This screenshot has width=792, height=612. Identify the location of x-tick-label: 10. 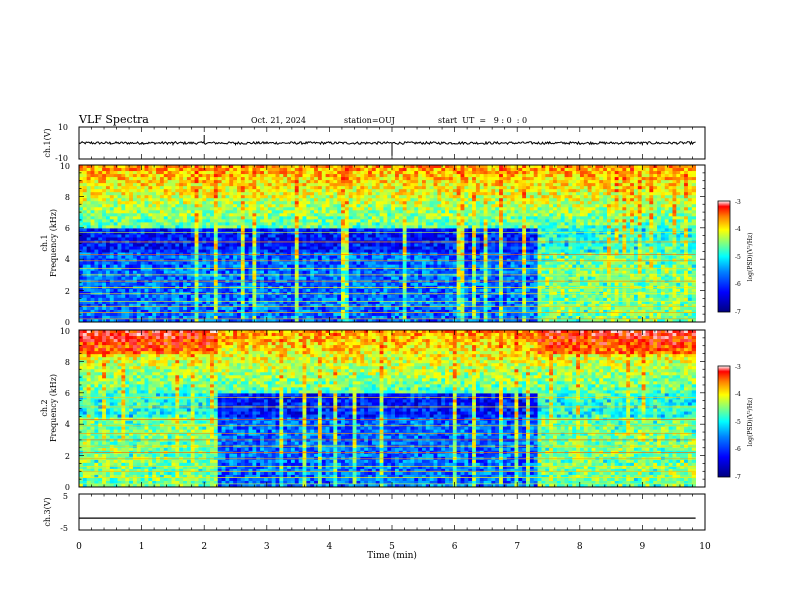
(705, 547).